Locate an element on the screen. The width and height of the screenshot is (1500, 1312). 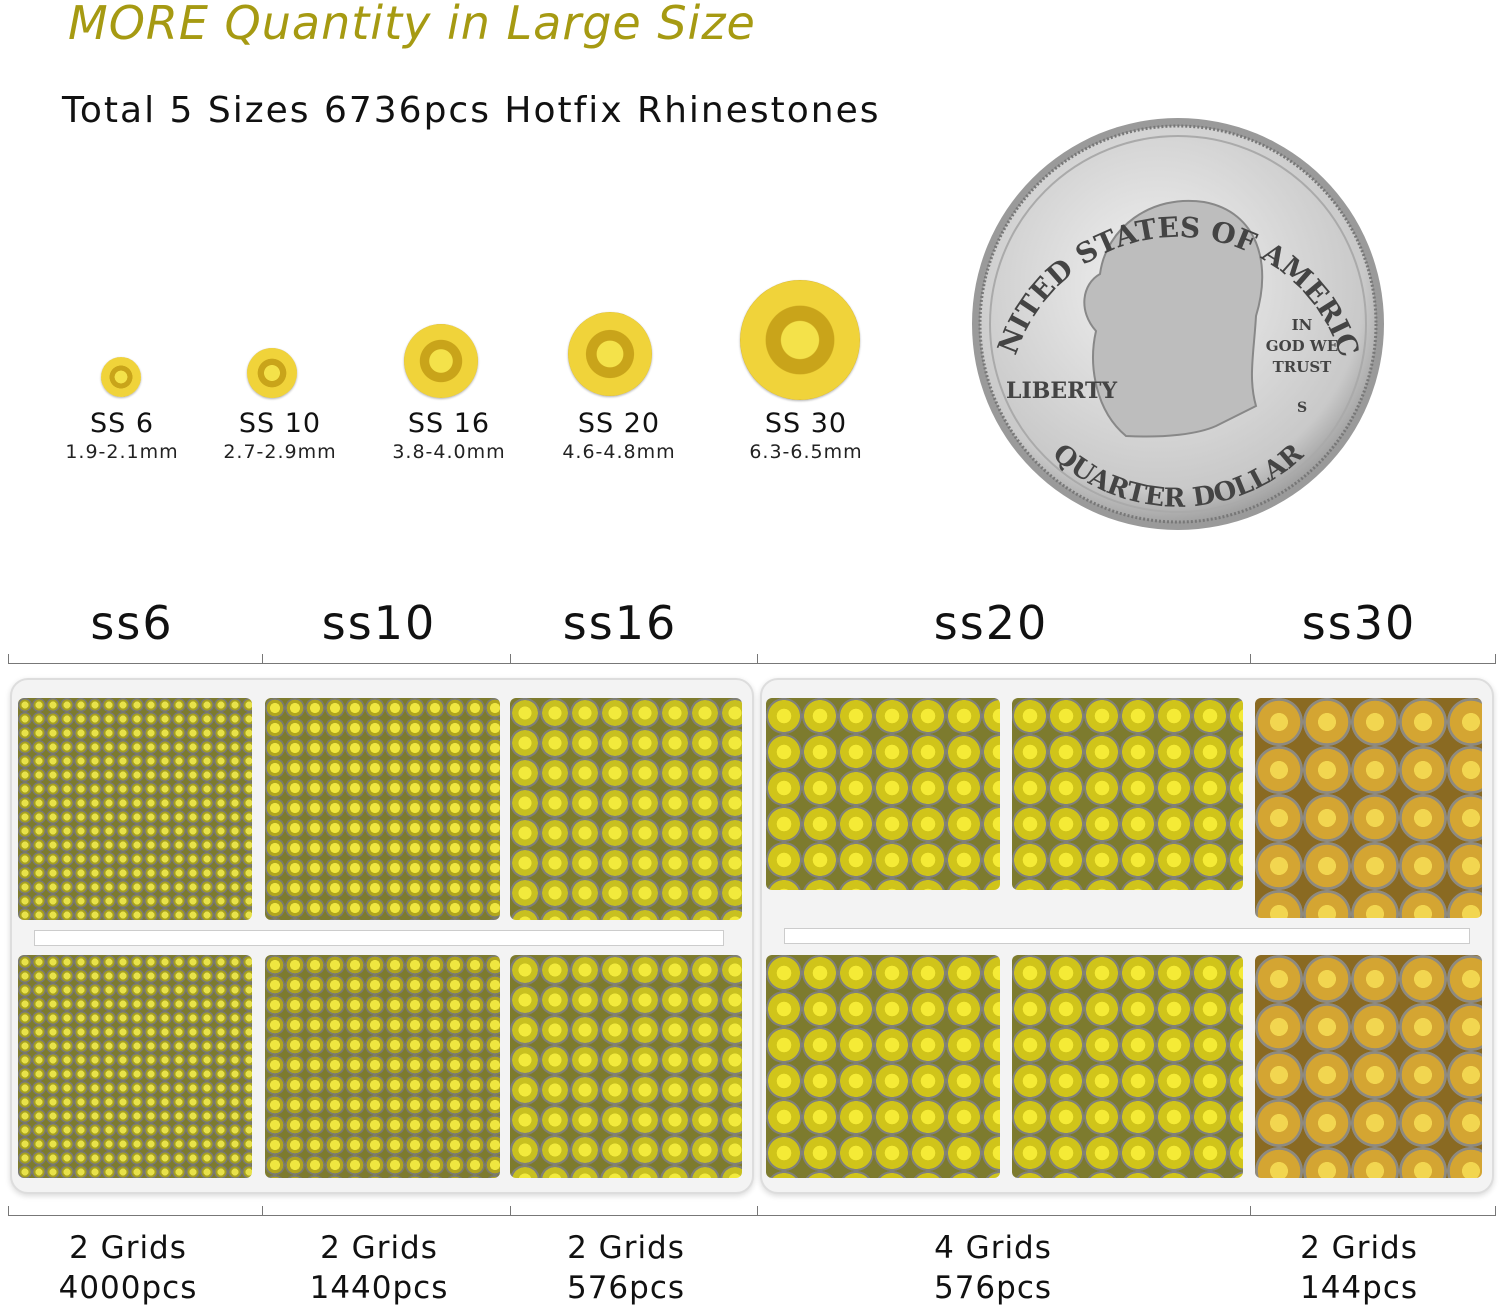
column-label: ss16 is located at coordinates (620, 623).